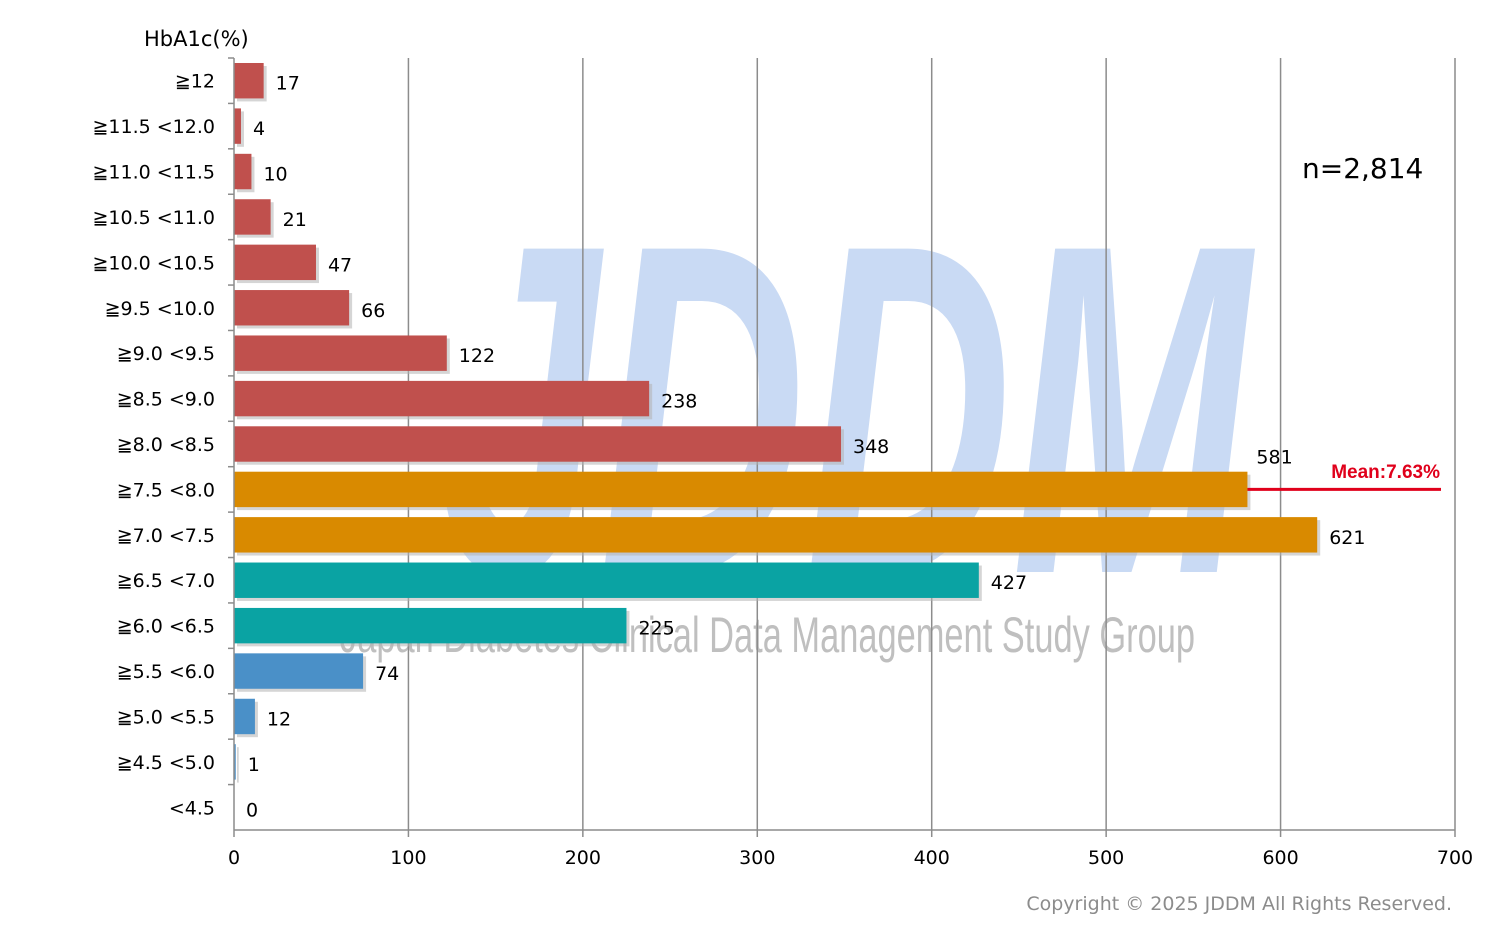  I want to click on data-label: 21, so click(295, 220).